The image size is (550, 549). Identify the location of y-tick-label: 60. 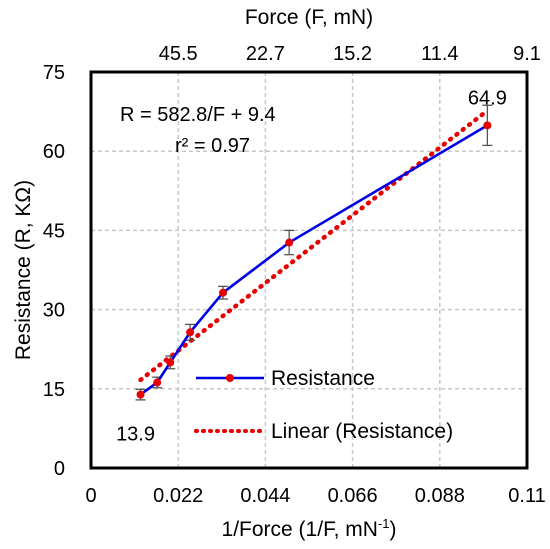
(54, 152).